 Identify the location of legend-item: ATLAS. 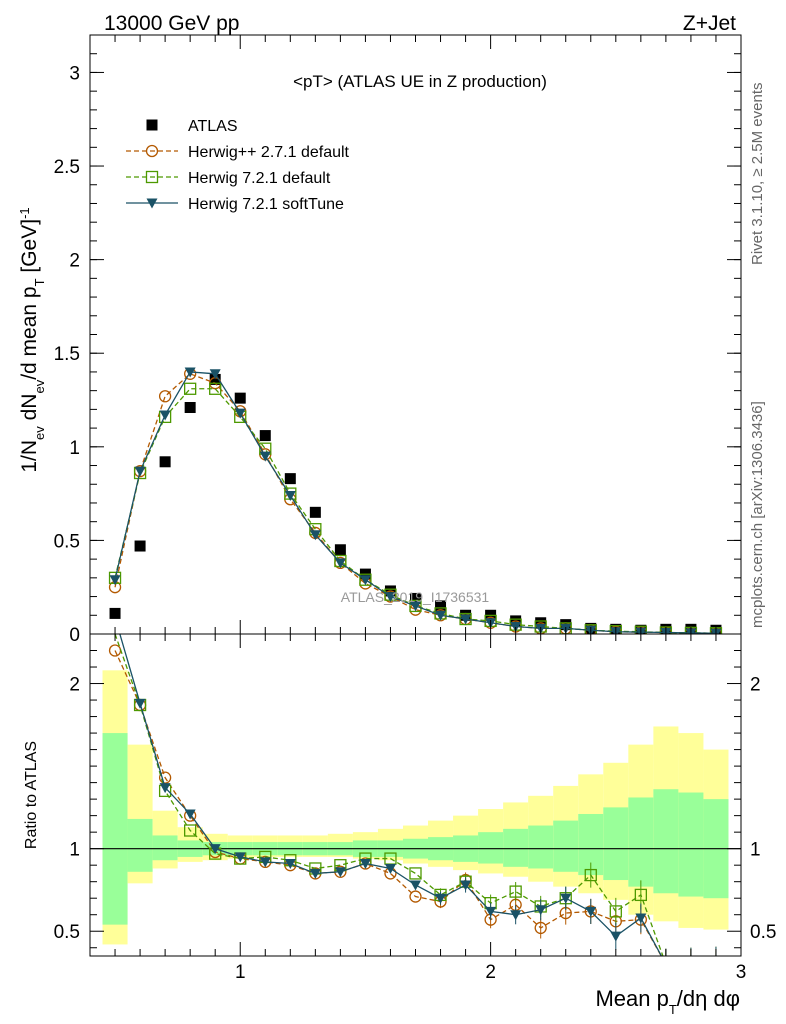
(192, 126).